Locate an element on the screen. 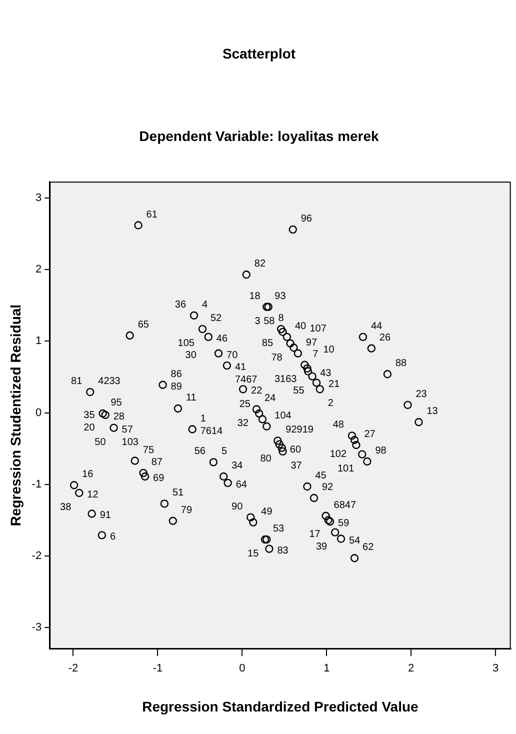 This screenshot has height=734, width=516. annotation: 54 is located at coordinates (355, 540).